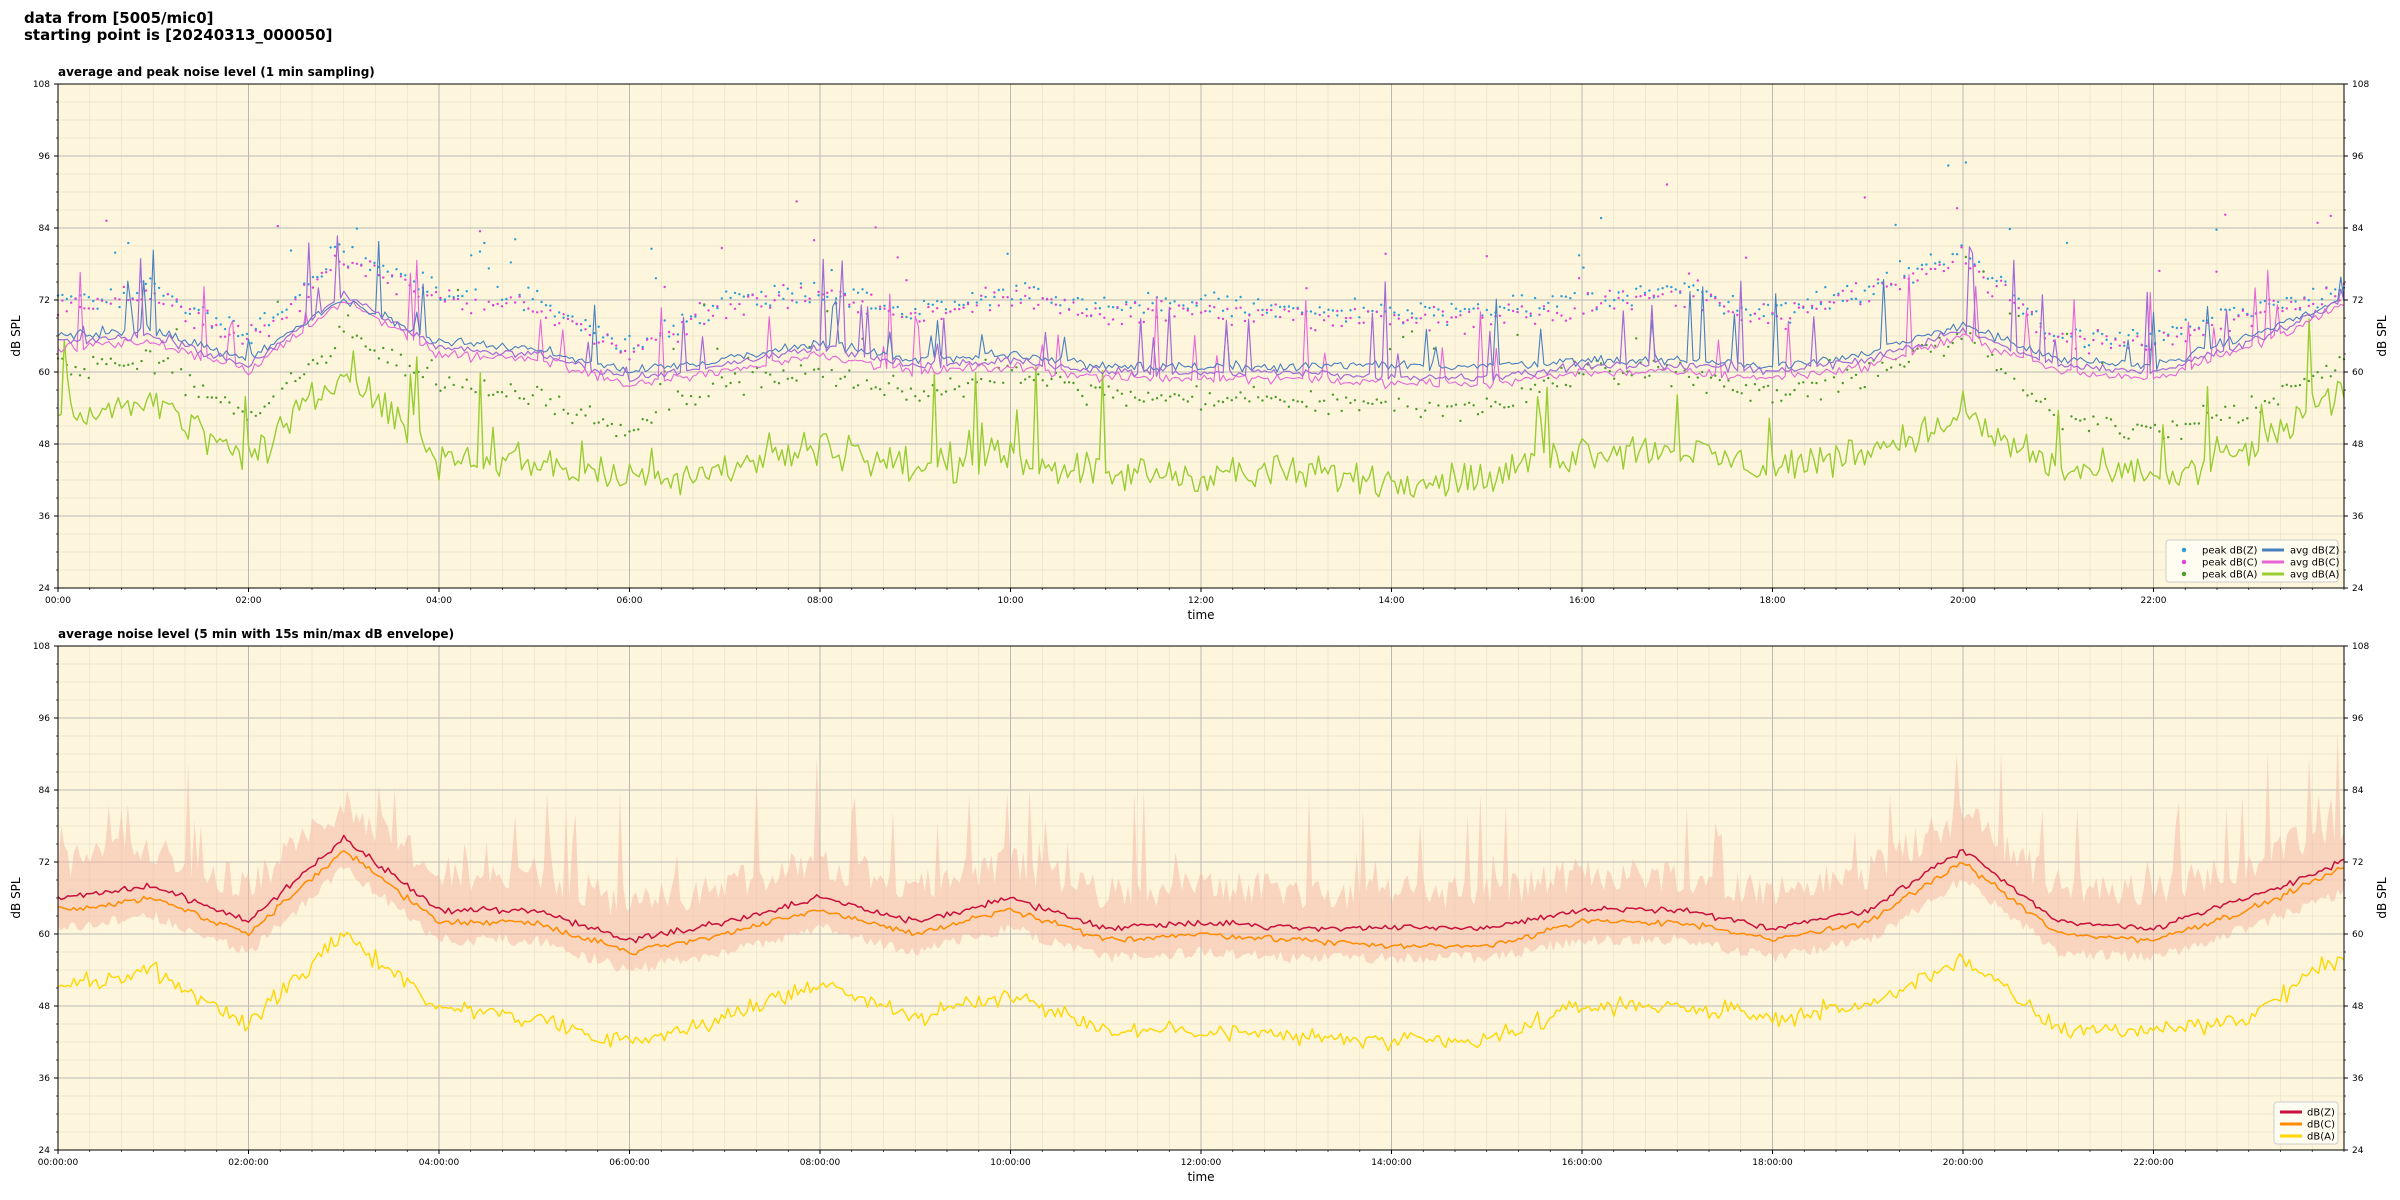 This screenshot has height=1200, width=2400. What do you see at coordinates (45, 373) in the screenshot?
I see `y-tick-label: 60` at bounding box center [45, 373].